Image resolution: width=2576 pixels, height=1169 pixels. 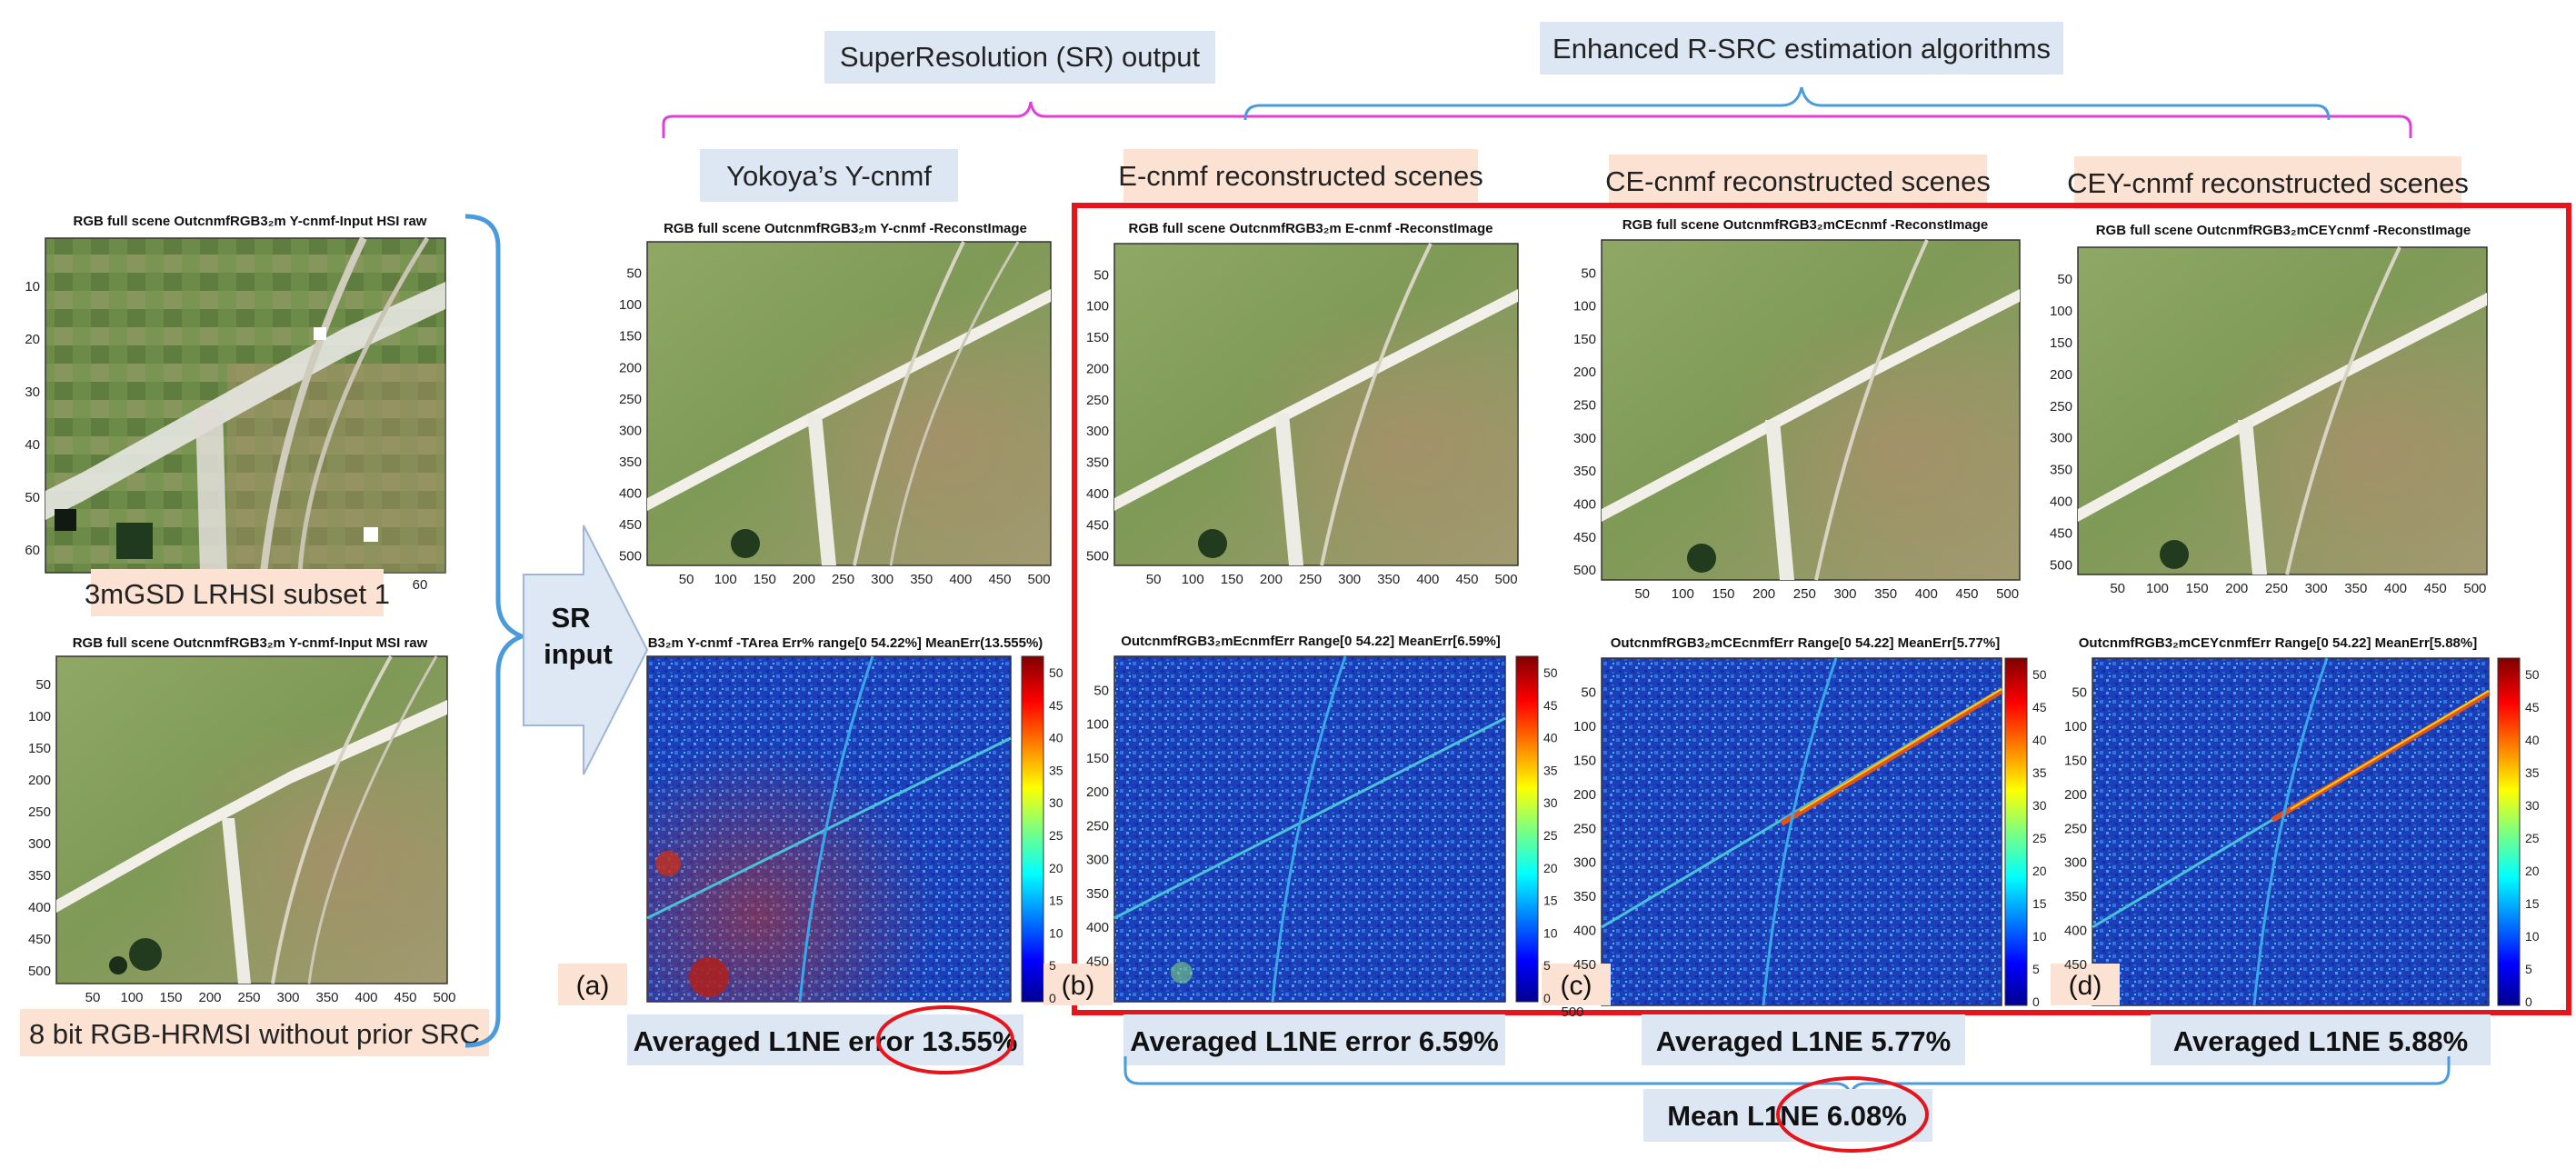 I want to click on svg-text: 500, so click(x=444, y=998).